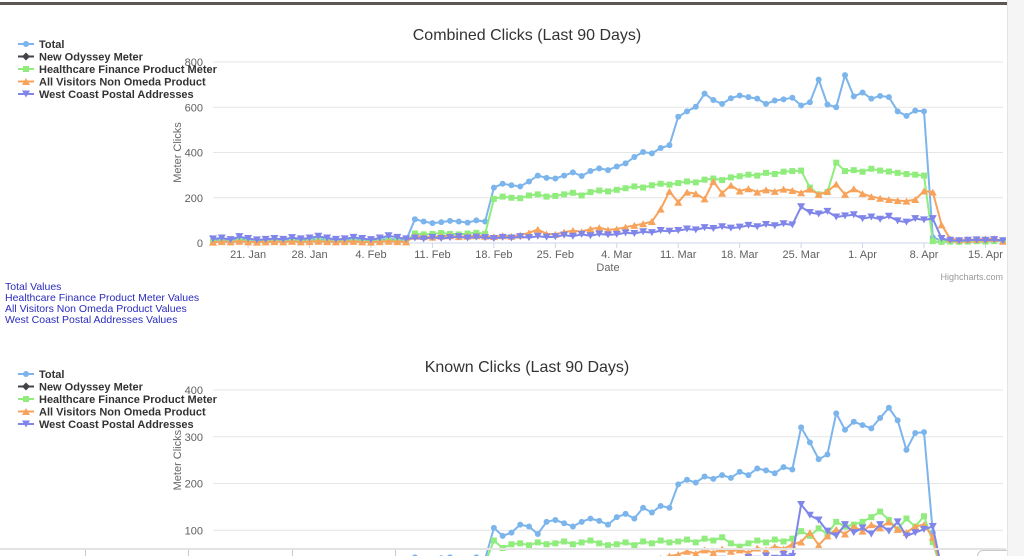 The image size is (1024, 556). What do you see at coordinates (801, 255) in the screenshot?
I see `x-tick-label: 25. Mar` at bounding box center [801, 255].